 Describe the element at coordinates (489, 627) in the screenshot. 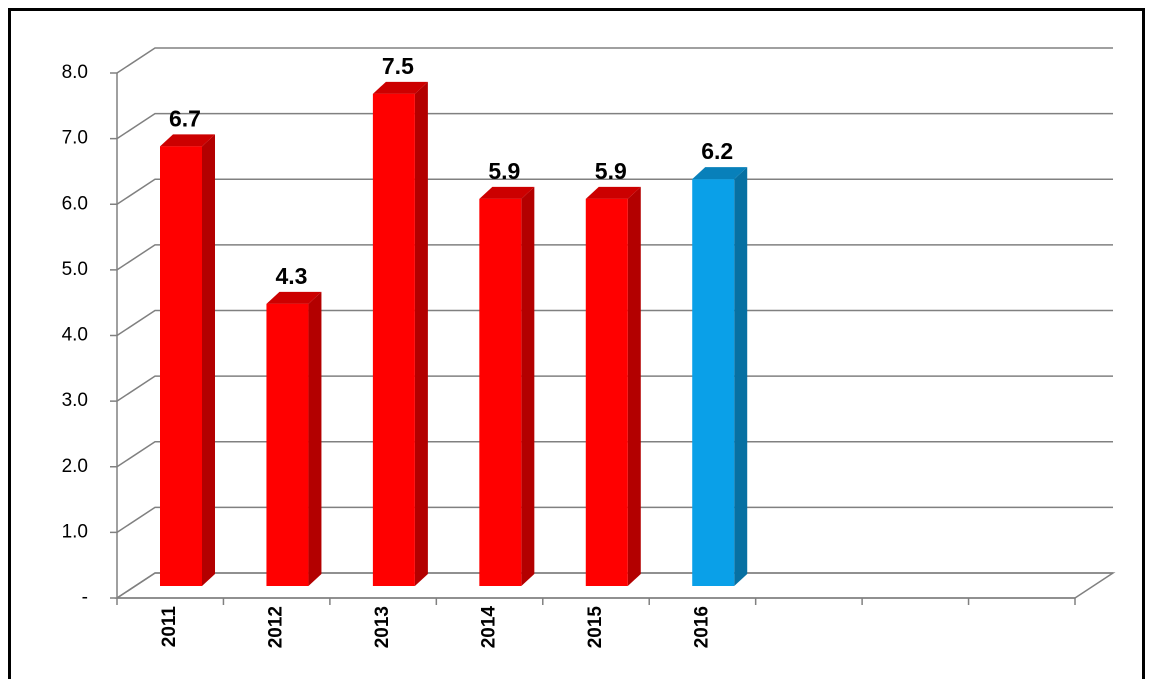

I see `x-tick-label: 2014` at that location.